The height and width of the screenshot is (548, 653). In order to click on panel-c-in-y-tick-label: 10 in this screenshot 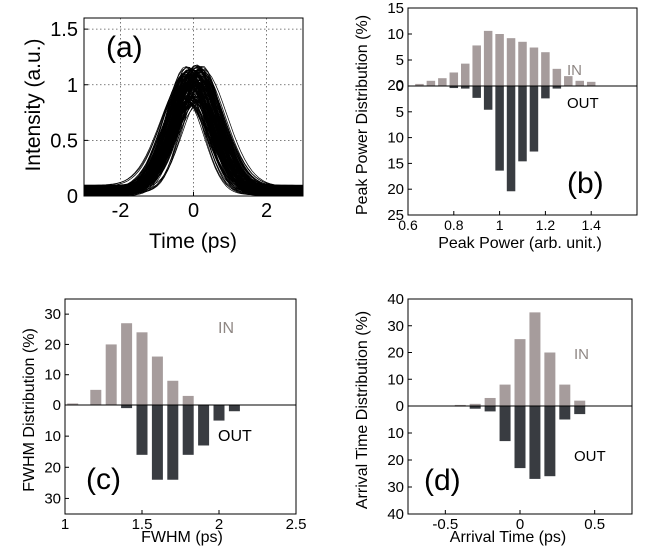, I will do `click(52, 375)`.